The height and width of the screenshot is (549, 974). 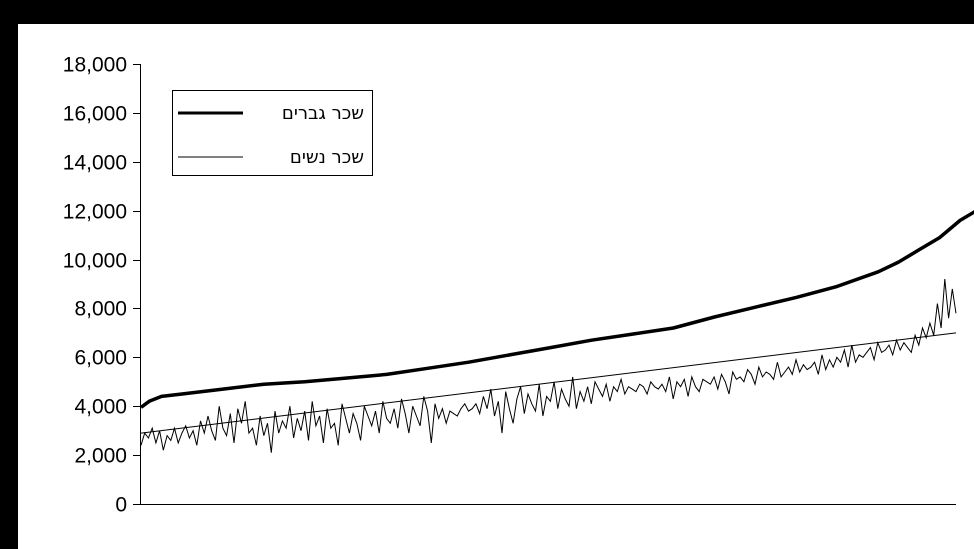 I want to click on y-tick-label: 18,000, so click(x=95, y=65).